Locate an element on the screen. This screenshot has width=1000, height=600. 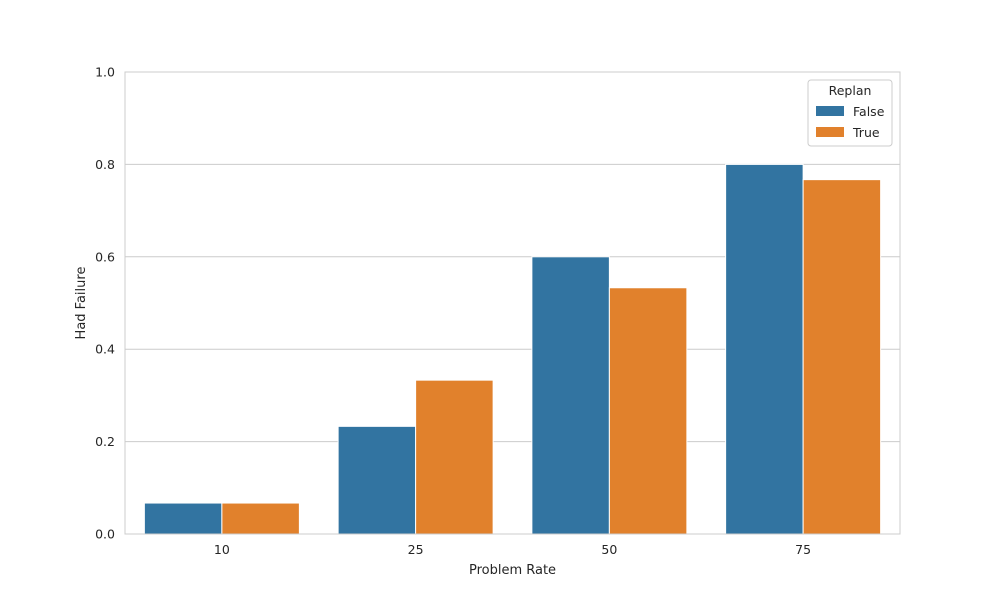
legend-title: Replan is located at coordinates (850, 90).